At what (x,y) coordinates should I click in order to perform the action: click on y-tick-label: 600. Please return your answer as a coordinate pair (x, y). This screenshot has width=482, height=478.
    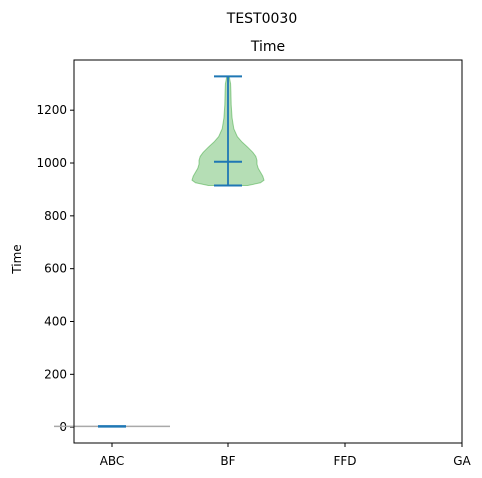
    Looking at the image, I should click on (55, 269).